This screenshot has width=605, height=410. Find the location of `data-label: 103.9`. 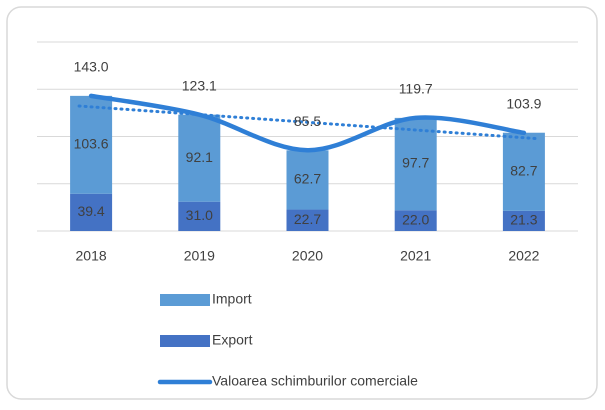

data-label: 103.9 is located at coordinates (523, 104).